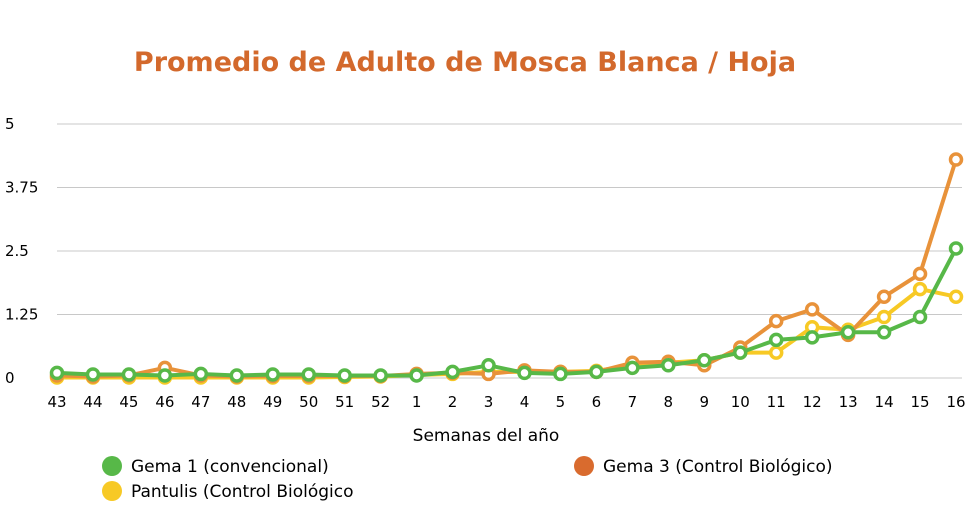 Image resolution: width=979 pixels, height=518 pixels. What do you see at coordinates (453, 402) in the screenshot?
I see `x-tick-label: 2` at bounding box center [453, 402].